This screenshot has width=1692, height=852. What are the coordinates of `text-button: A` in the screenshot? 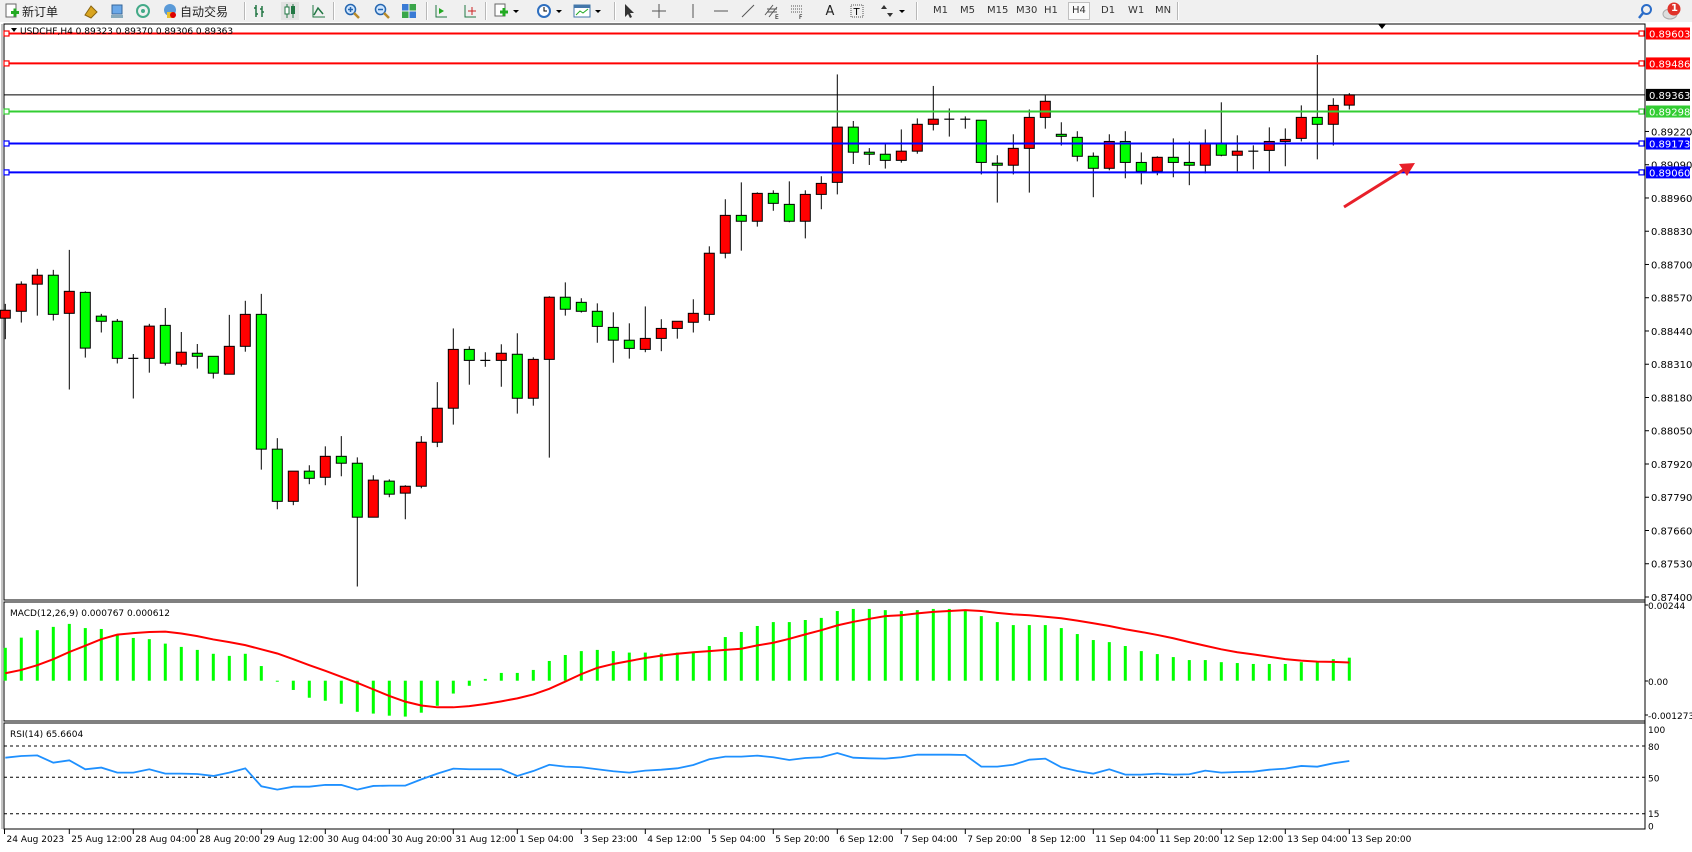 It's located at (830, 11).